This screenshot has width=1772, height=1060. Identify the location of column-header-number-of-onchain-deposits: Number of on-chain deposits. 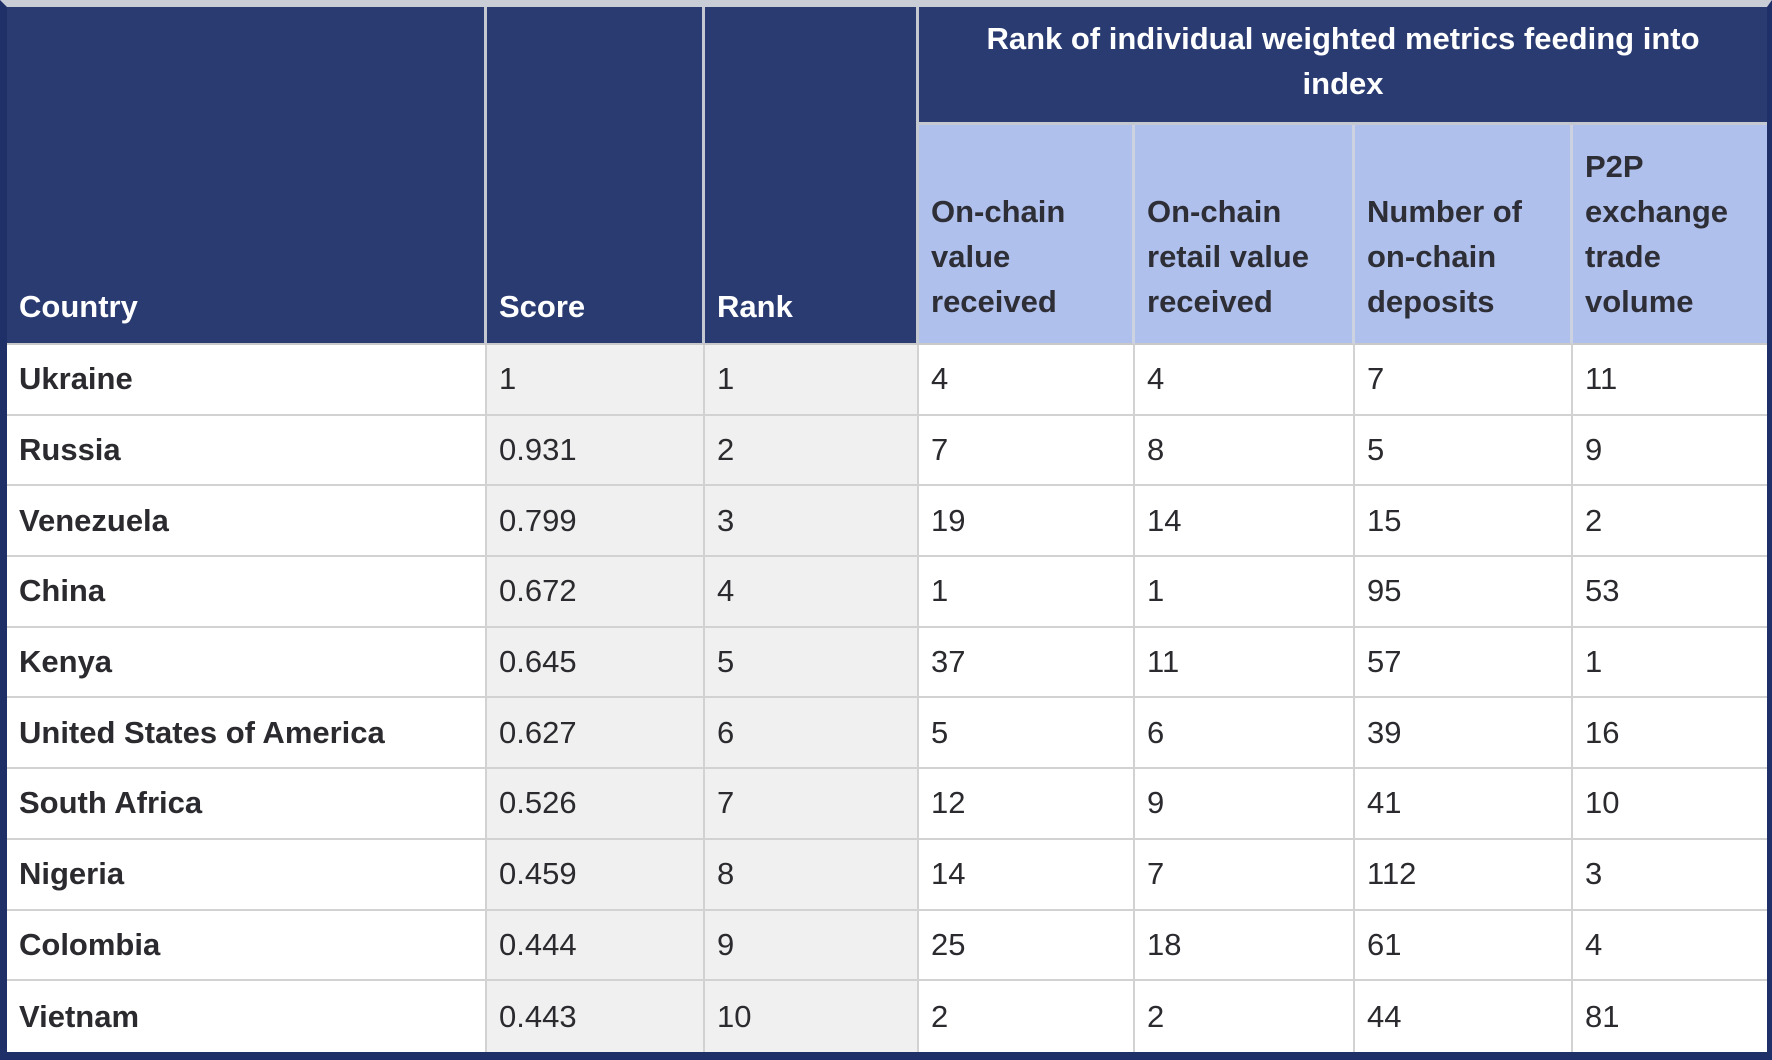
(1464, 235).